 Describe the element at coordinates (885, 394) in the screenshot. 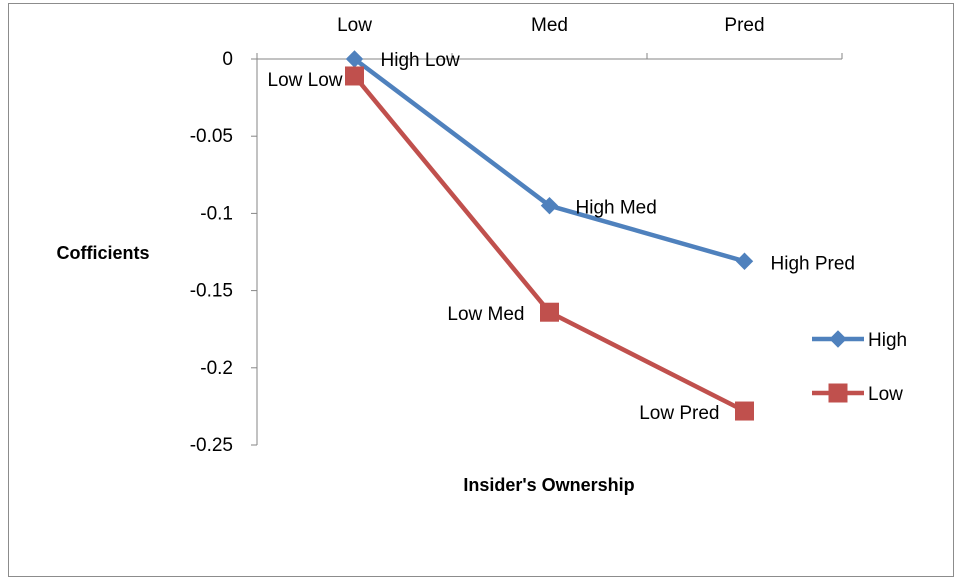

I see `legend-label: Low` at that location.